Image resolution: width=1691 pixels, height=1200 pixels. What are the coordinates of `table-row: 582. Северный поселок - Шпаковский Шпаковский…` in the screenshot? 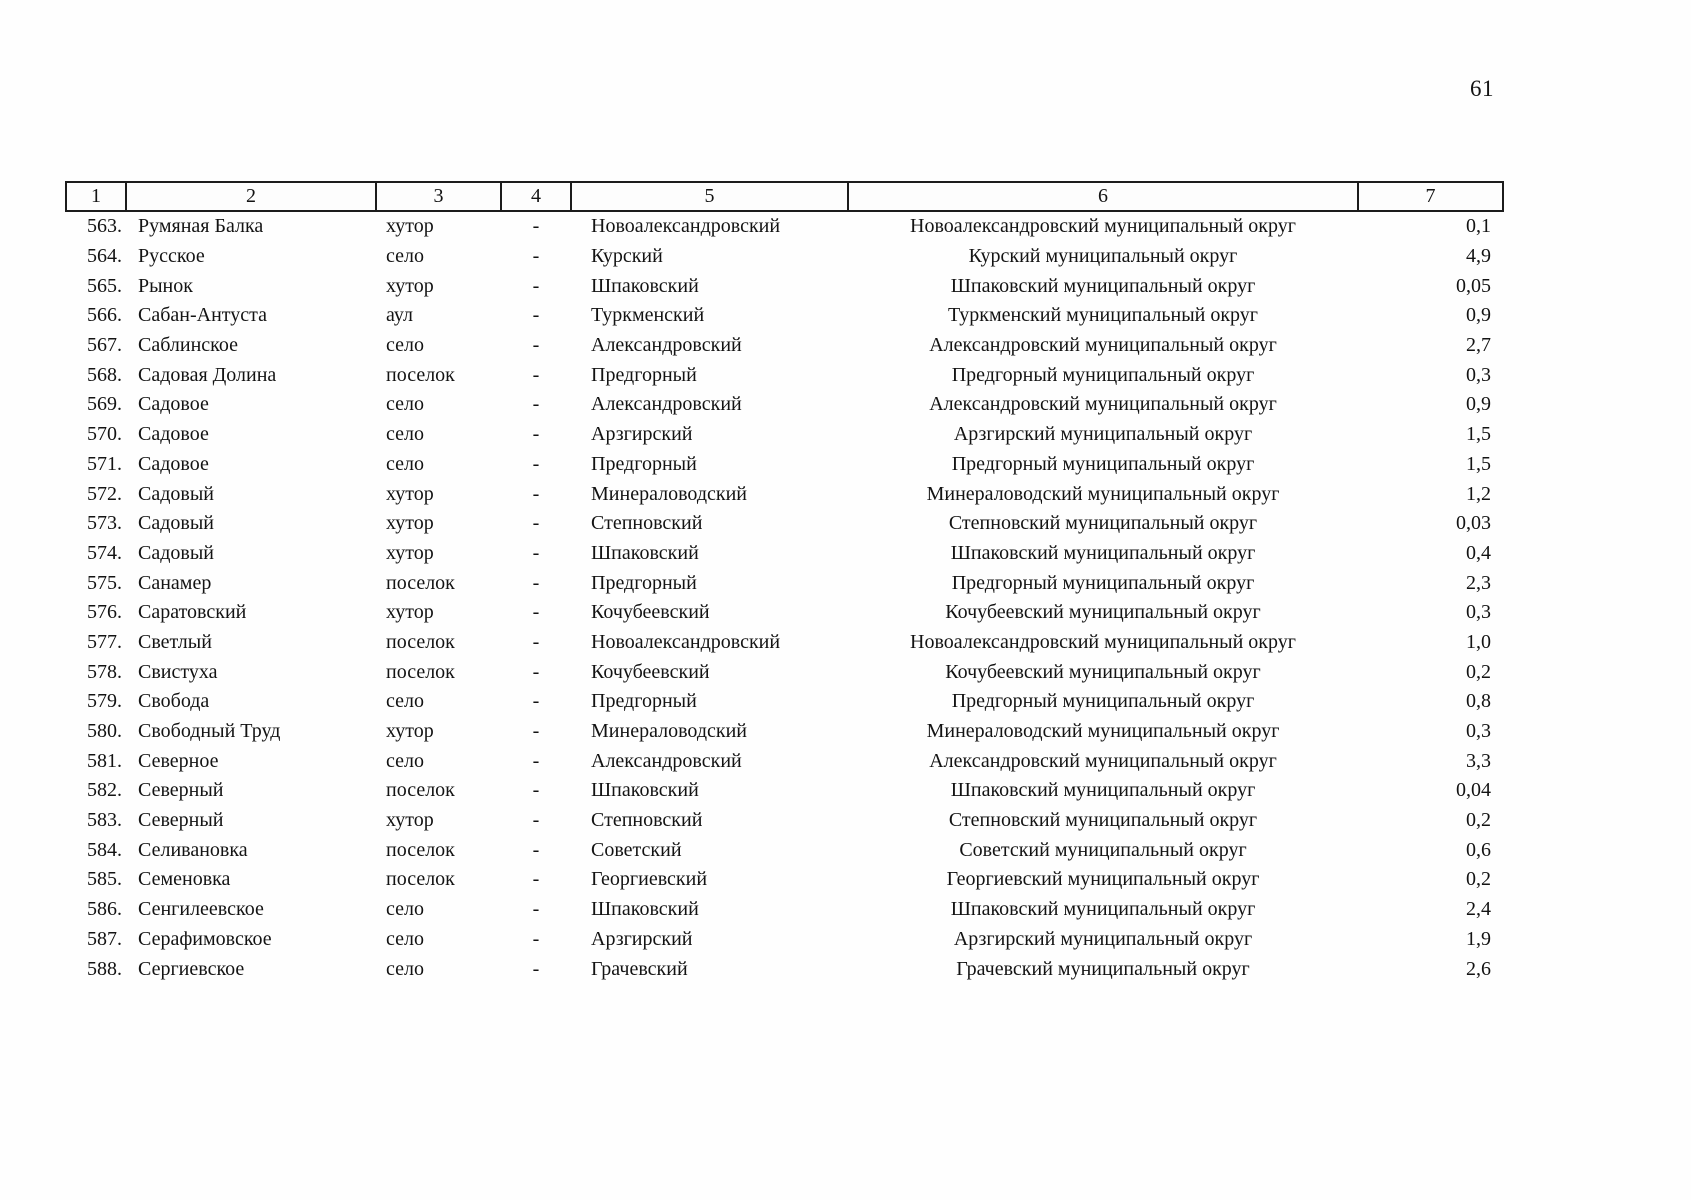 It's located at (784, 791).